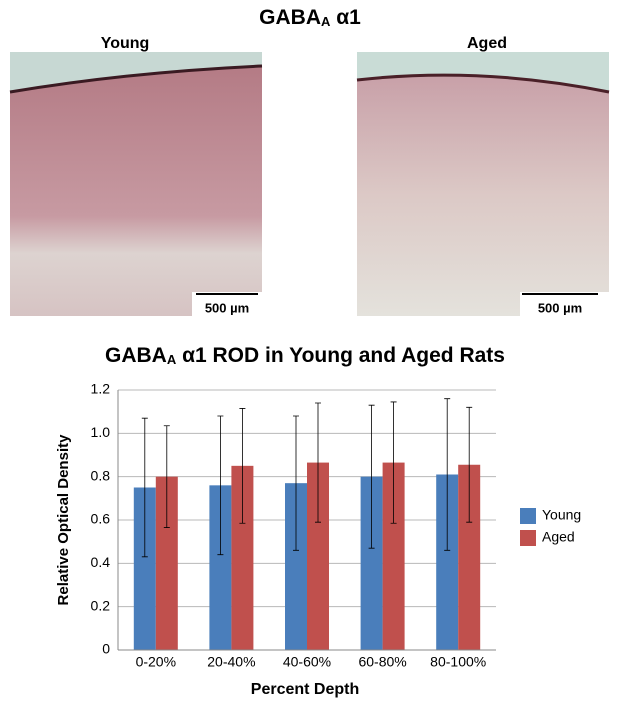 Image resolution: width=619 pixels, height=703 pixels. What do you see at coordinates (382, 662) in the screenshot?
I see `x-tick-label: 60-80%` at bounding box center [382, 662].